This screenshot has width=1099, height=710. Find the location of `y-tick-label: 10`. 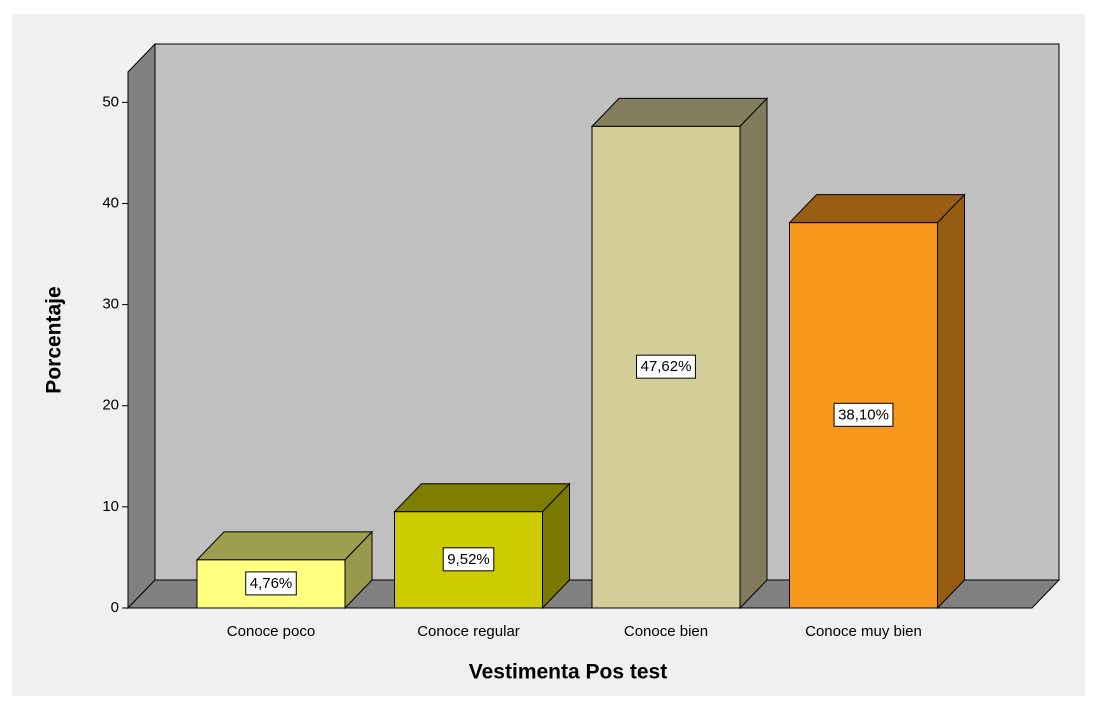

y-tick-label: 10 is located at coordinates (110, 506).